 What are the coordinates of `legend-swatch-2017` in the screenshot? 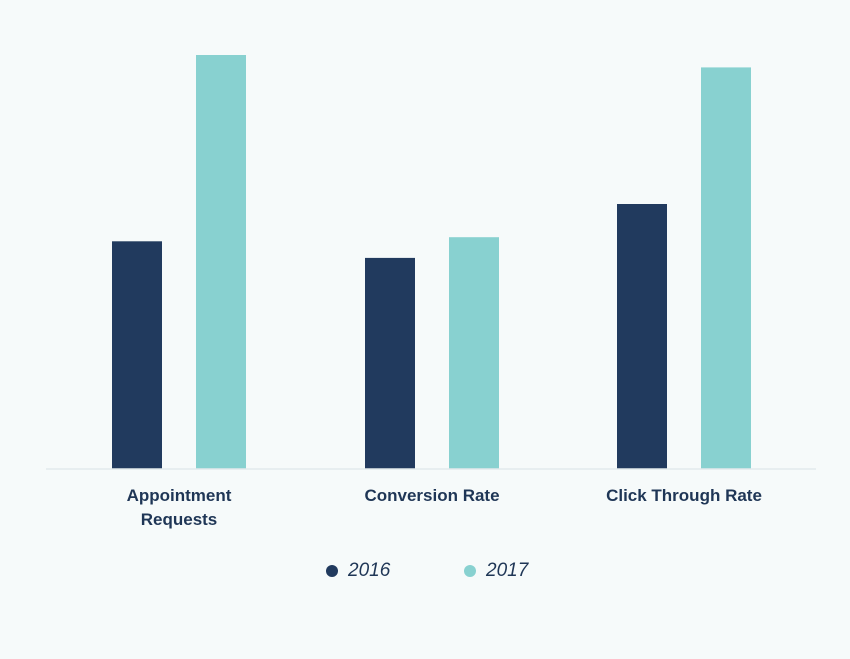 It's located at (470, 571).